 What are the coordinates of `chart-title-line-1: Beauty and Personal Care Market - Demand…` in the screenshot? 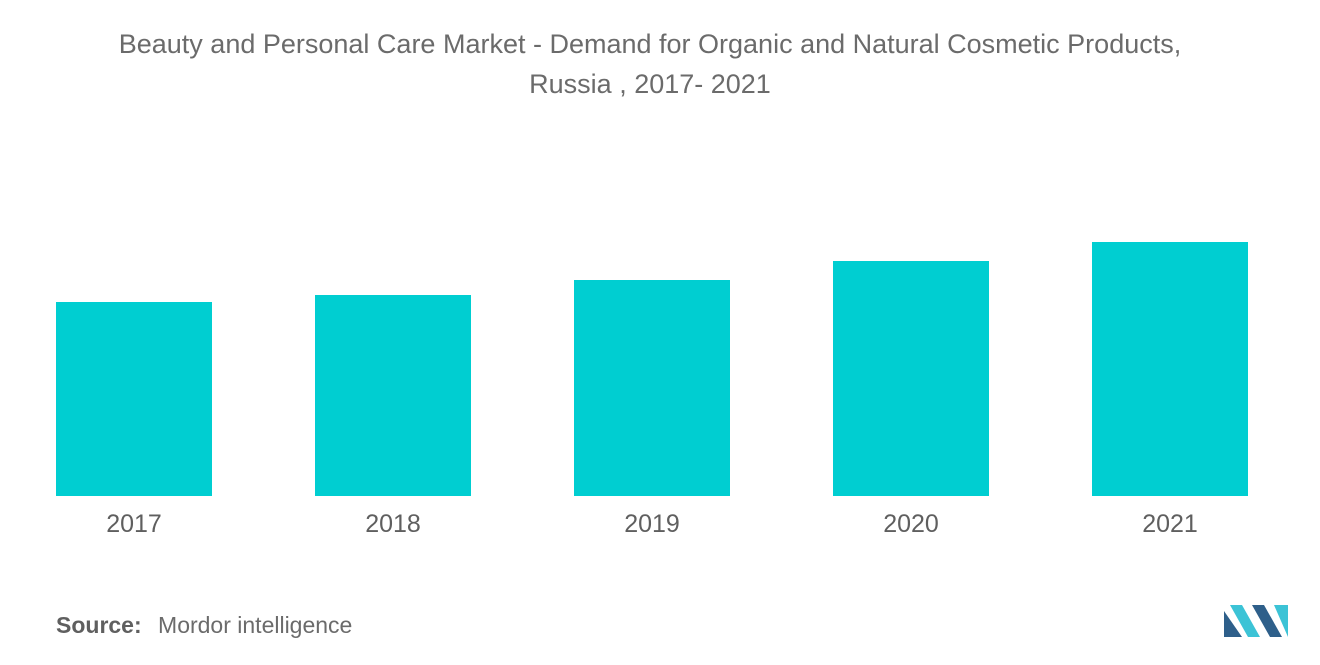 It's located at (650, 44).